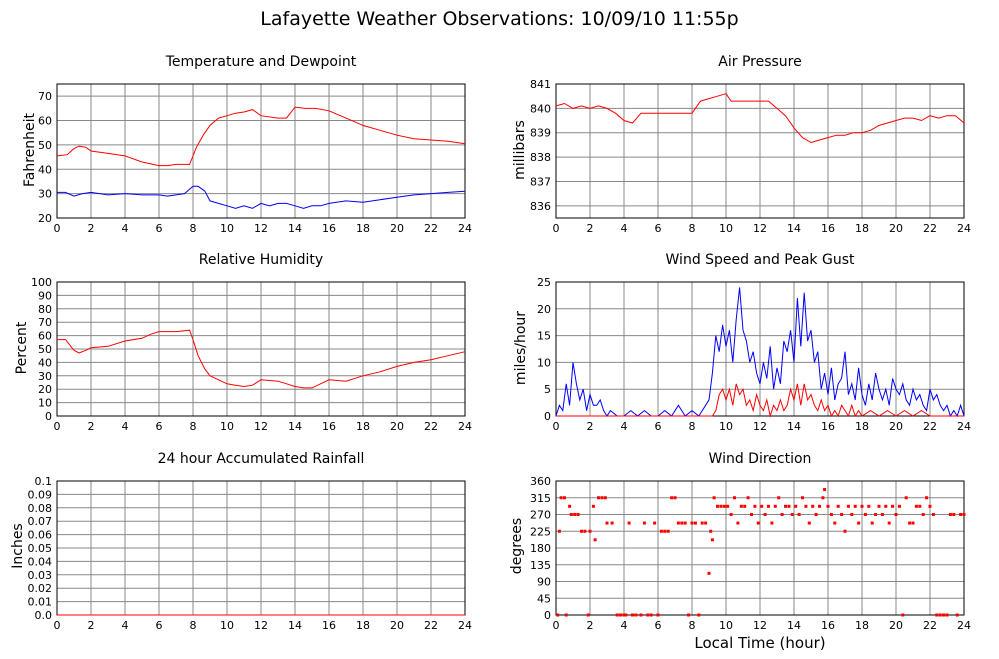  Describe the element at coordinates (40, 575) in the screenshot. I see `y-tick-label: 0.03` at that location.